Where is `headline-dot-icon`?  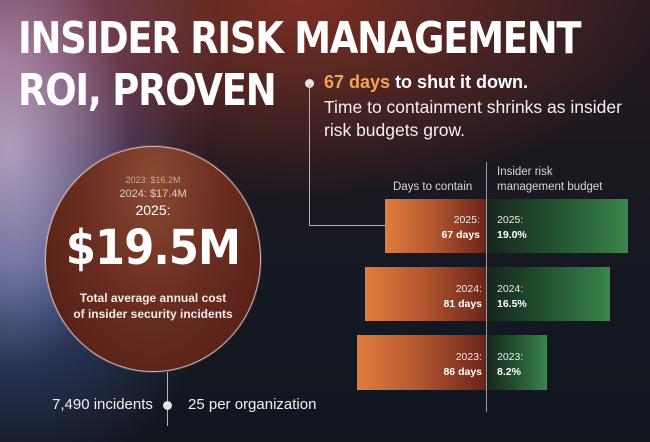 headline-dot-icon is located at coordinates (309, 83).